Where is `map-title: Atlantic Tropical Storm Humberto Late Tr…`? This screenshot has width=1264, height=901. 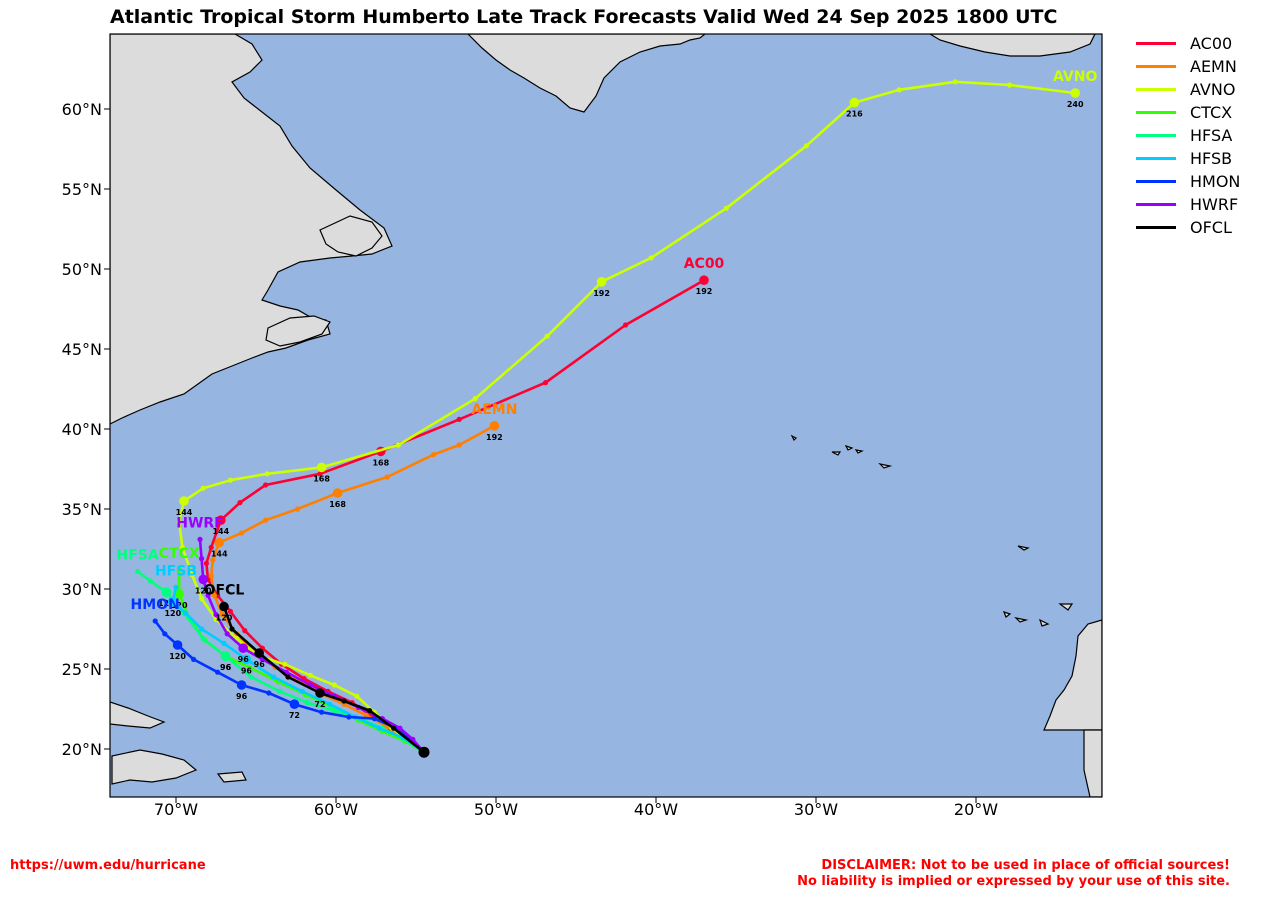
map-title: Atlantic Tropical Storm Humberto Late Tr… is located at coordinates (584, 17).